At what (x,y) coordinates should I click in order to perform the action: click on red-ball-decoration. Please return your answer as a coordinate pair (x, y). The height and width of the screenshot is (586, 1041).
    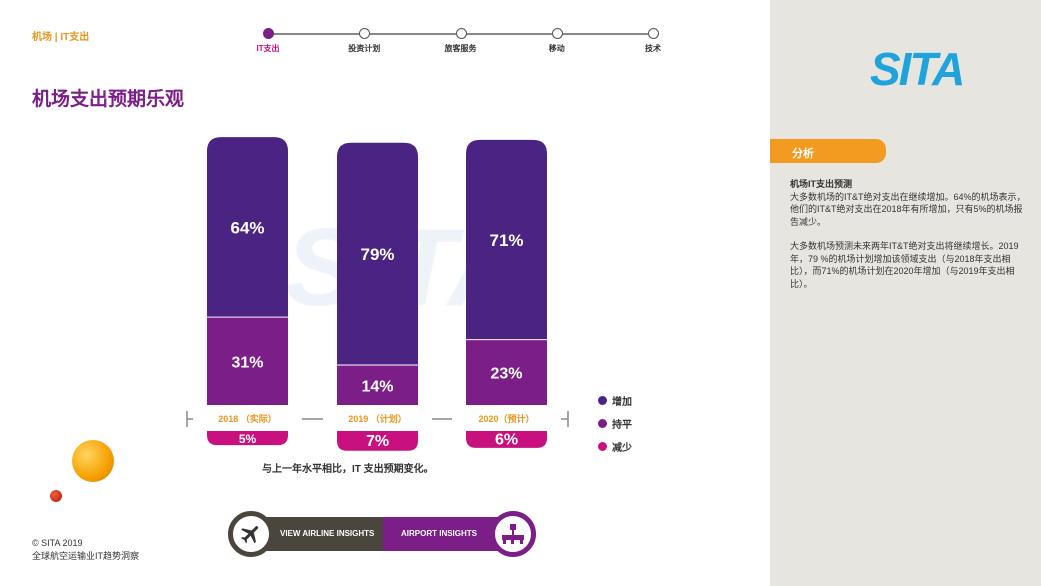
    Looking at the image, I should click on (56, 496).